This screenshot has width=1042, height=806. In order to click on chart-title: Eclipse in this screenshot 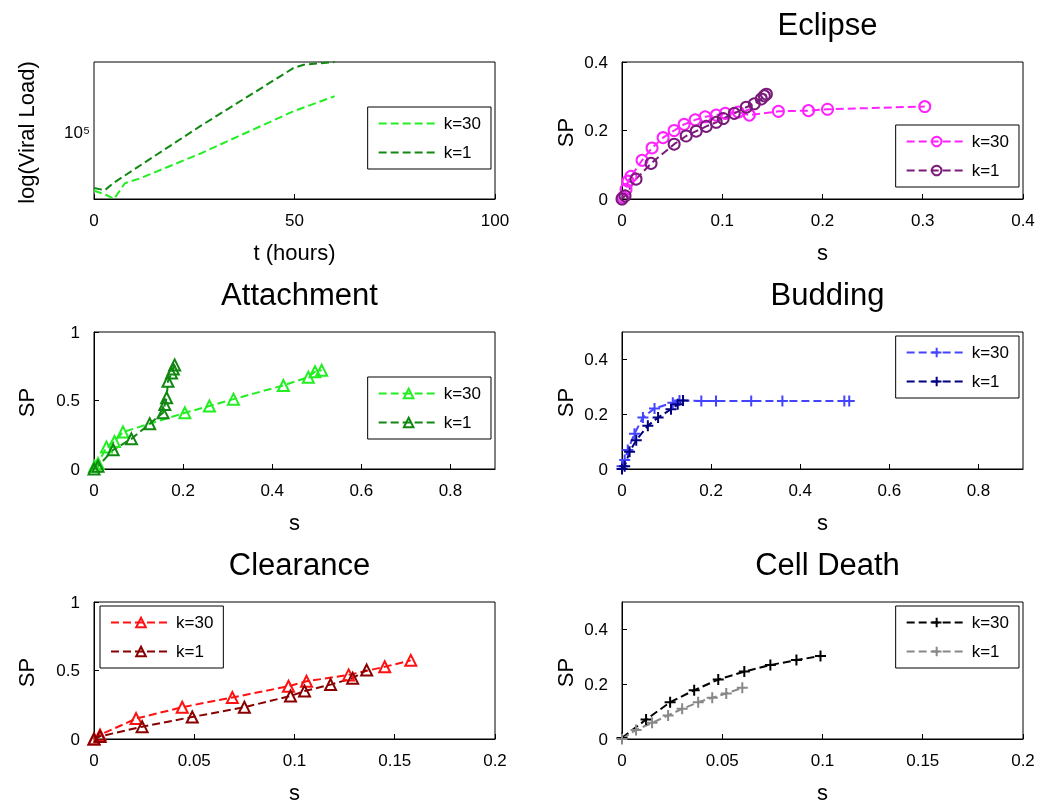, I will do `click(827, 24)`.